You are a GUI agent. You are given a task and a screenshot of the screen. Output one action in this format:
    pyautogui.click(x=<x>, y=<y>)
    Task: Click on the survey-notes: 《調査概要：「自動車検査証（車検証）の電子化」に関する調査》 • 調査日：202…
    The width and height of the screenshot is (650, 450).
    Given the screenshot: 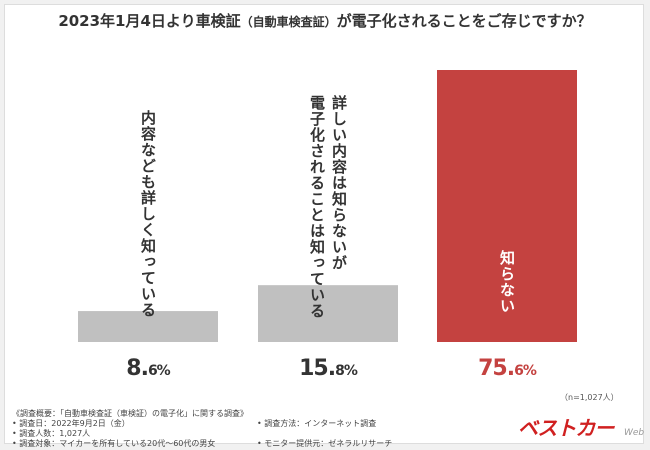 What is the action you would take?
    pyautogui.click(x=202, y=429)
    